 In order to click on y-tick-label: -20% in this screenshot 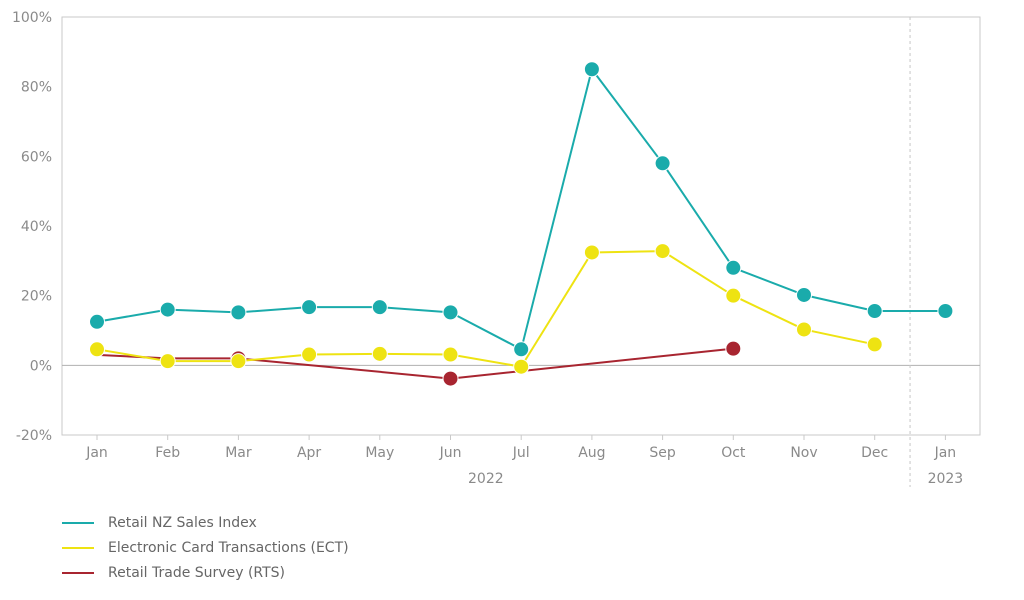, I will do `click(34, 436)`.